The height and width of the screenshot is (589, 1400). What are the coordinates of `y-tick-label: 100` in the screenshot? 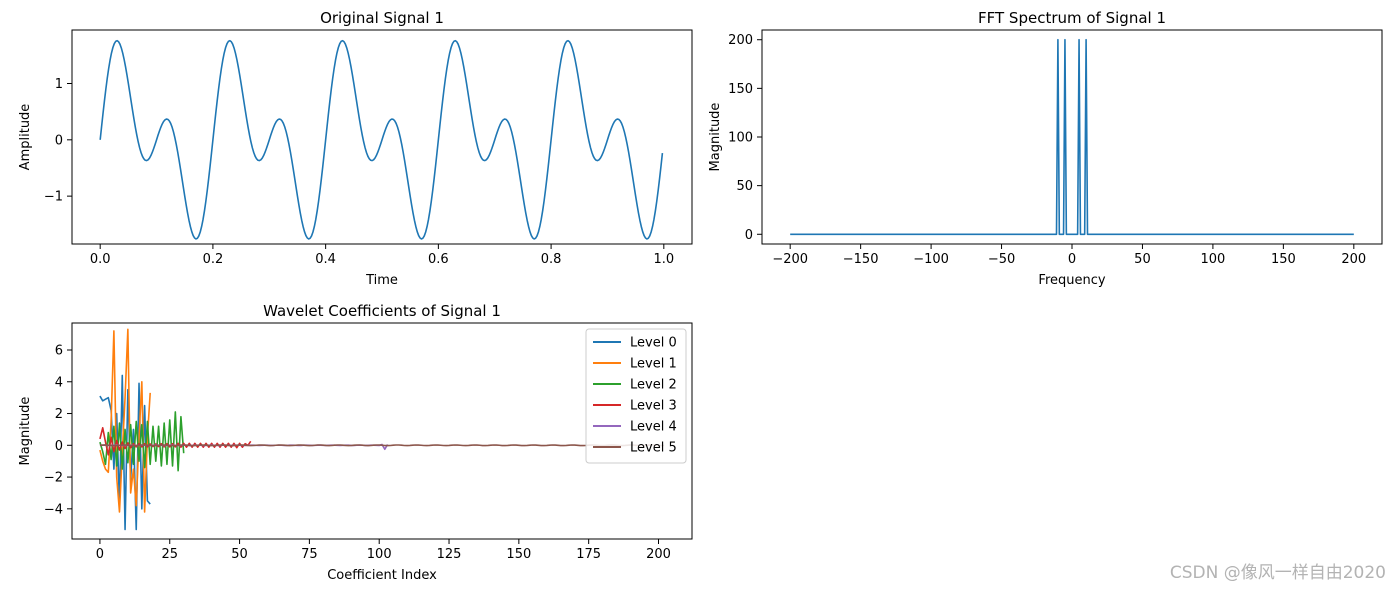 It's located at (740, 138).